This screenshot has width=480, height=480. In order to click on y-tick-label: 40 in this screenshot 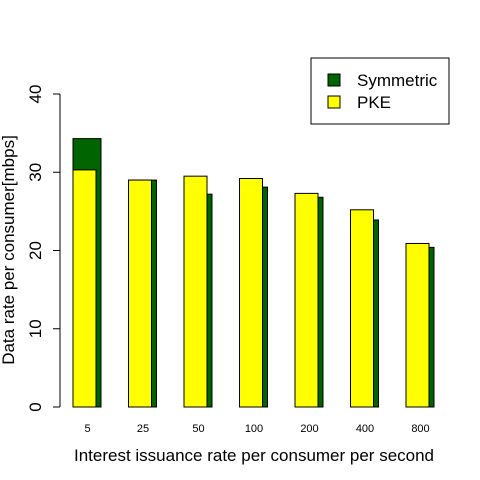, I will do `click(35, 94)`.